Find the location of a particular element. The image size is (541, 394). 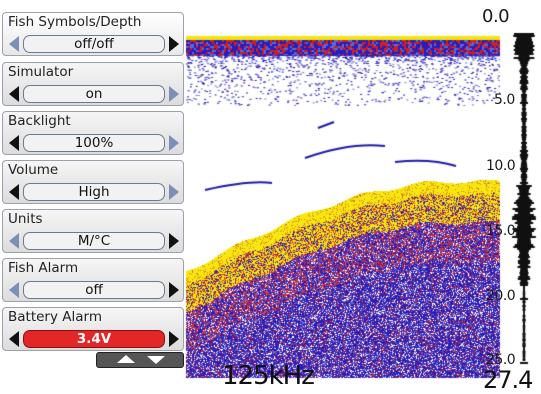

frequency-readout: 125kHz is located at coordinates (268, 376).